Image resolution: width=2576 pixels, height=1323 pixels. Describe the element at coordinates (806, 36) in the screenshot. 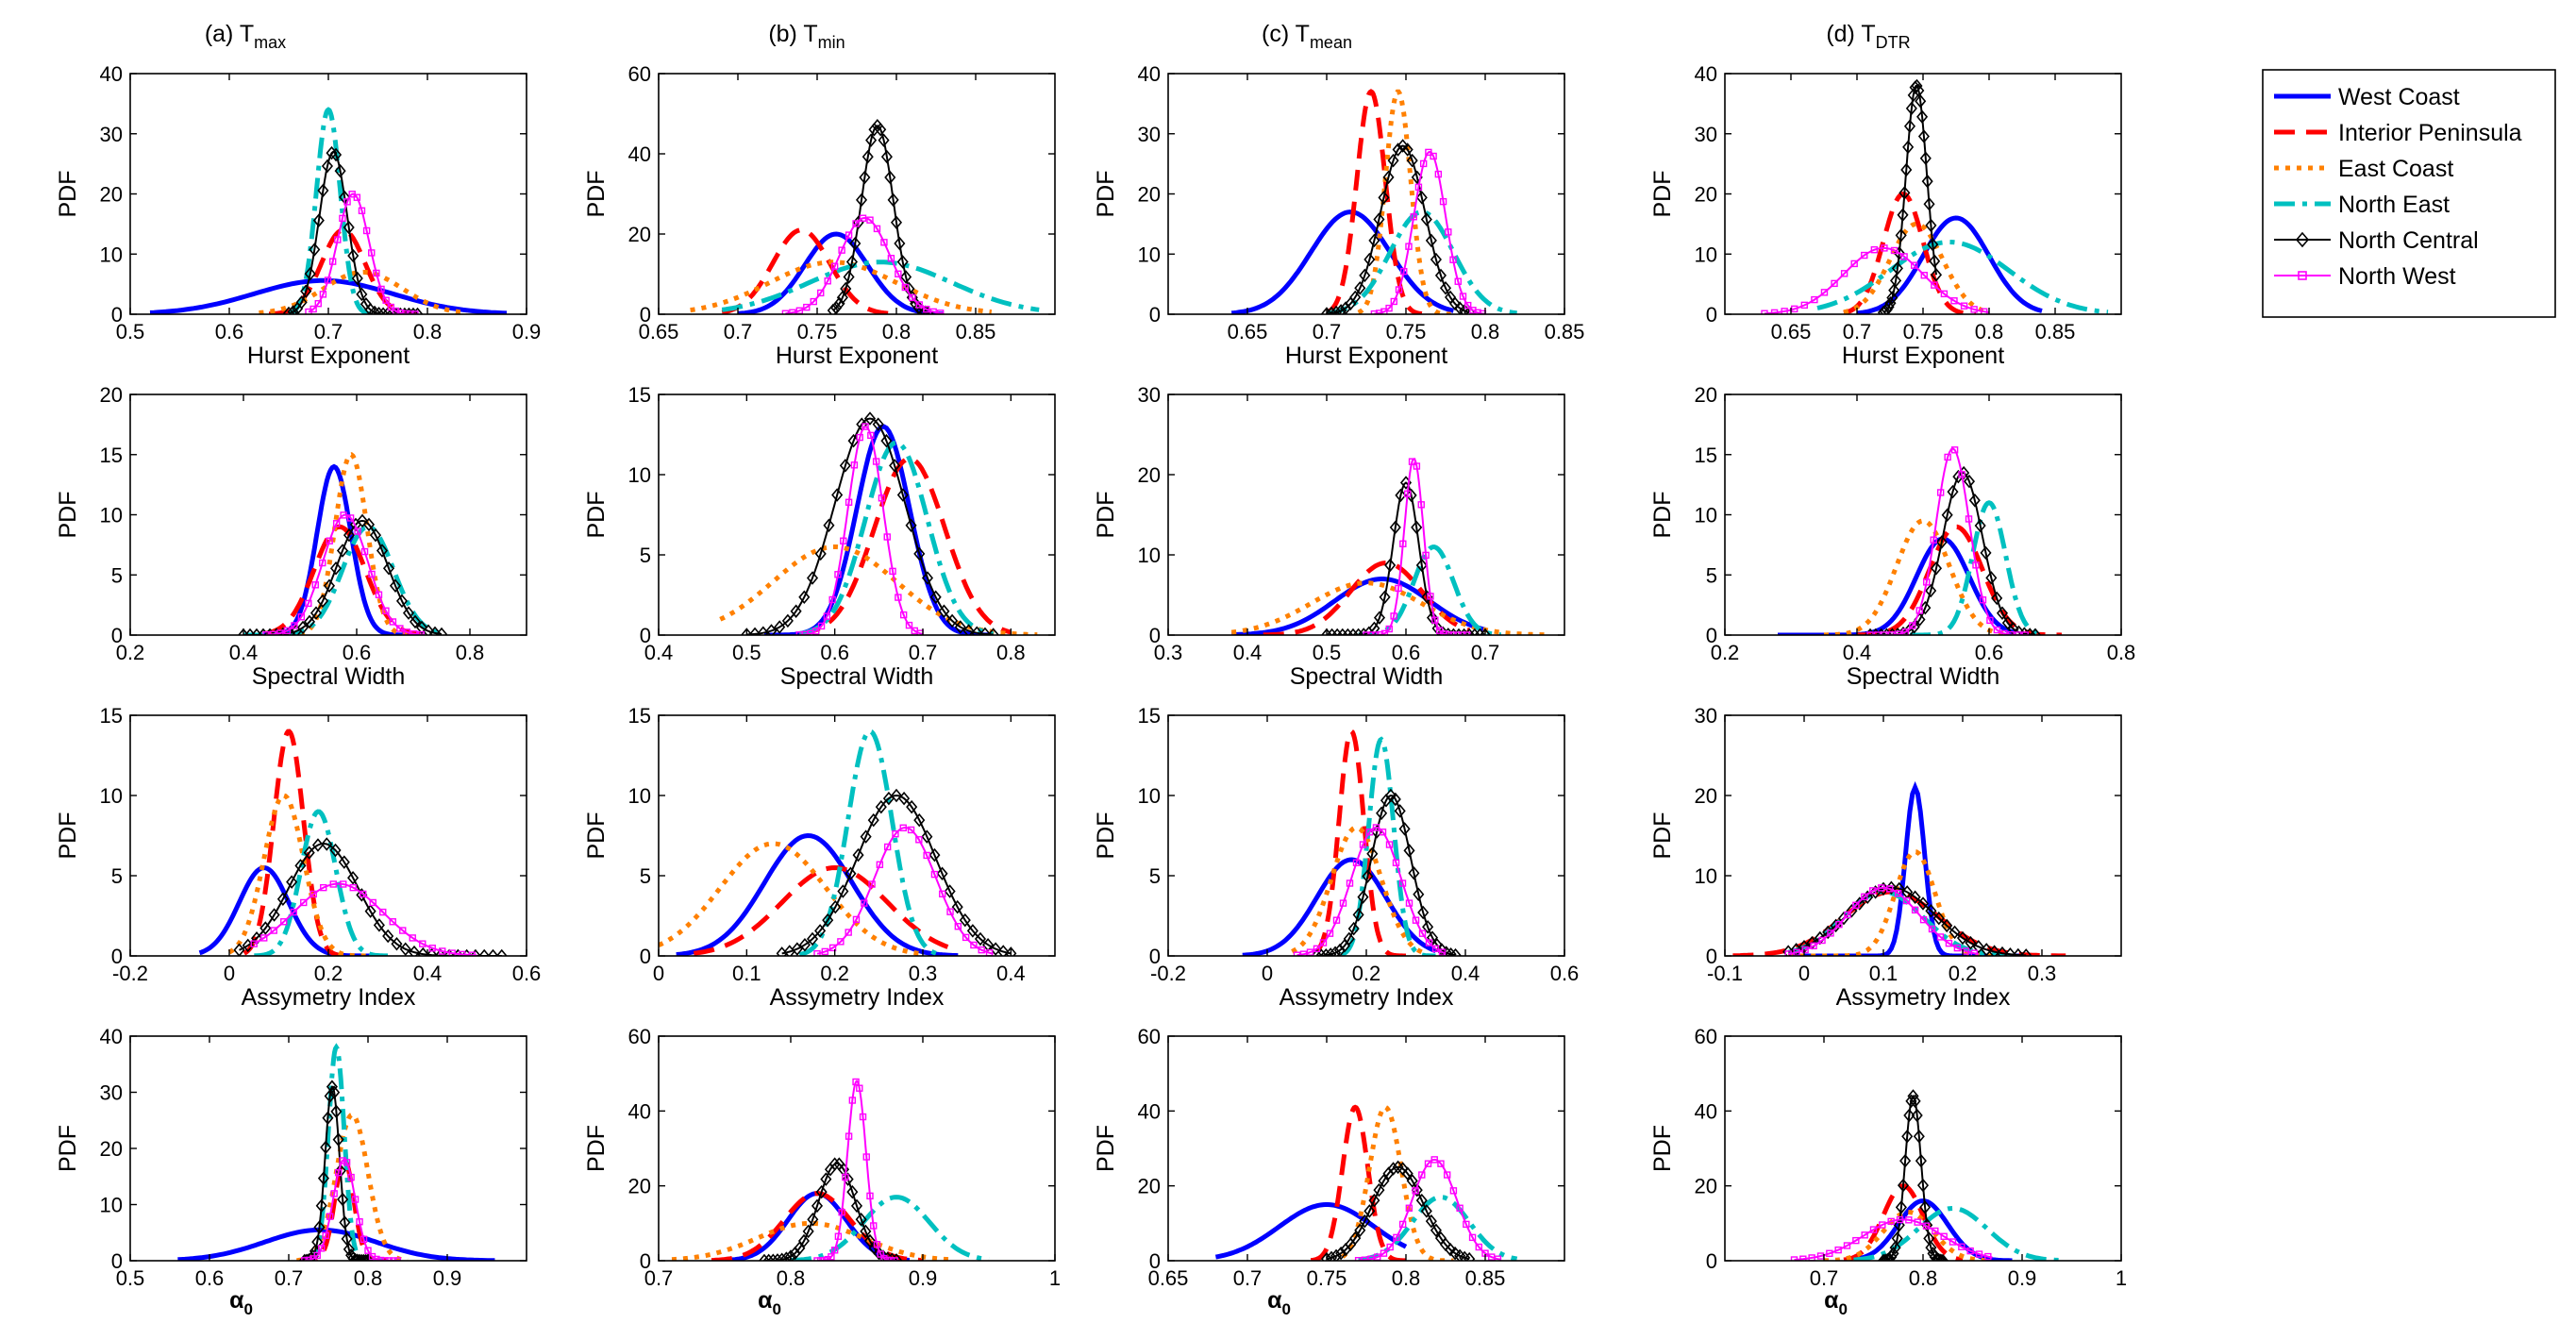

I see `column-title: (b) Tmin` at that location.